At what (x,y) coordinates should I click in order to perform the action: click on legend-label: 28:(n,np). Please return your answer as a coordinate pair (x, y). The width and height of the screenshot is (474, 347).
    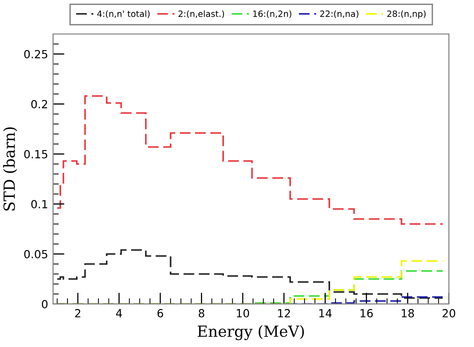
    Looking at the image, I should click on (406, 14).